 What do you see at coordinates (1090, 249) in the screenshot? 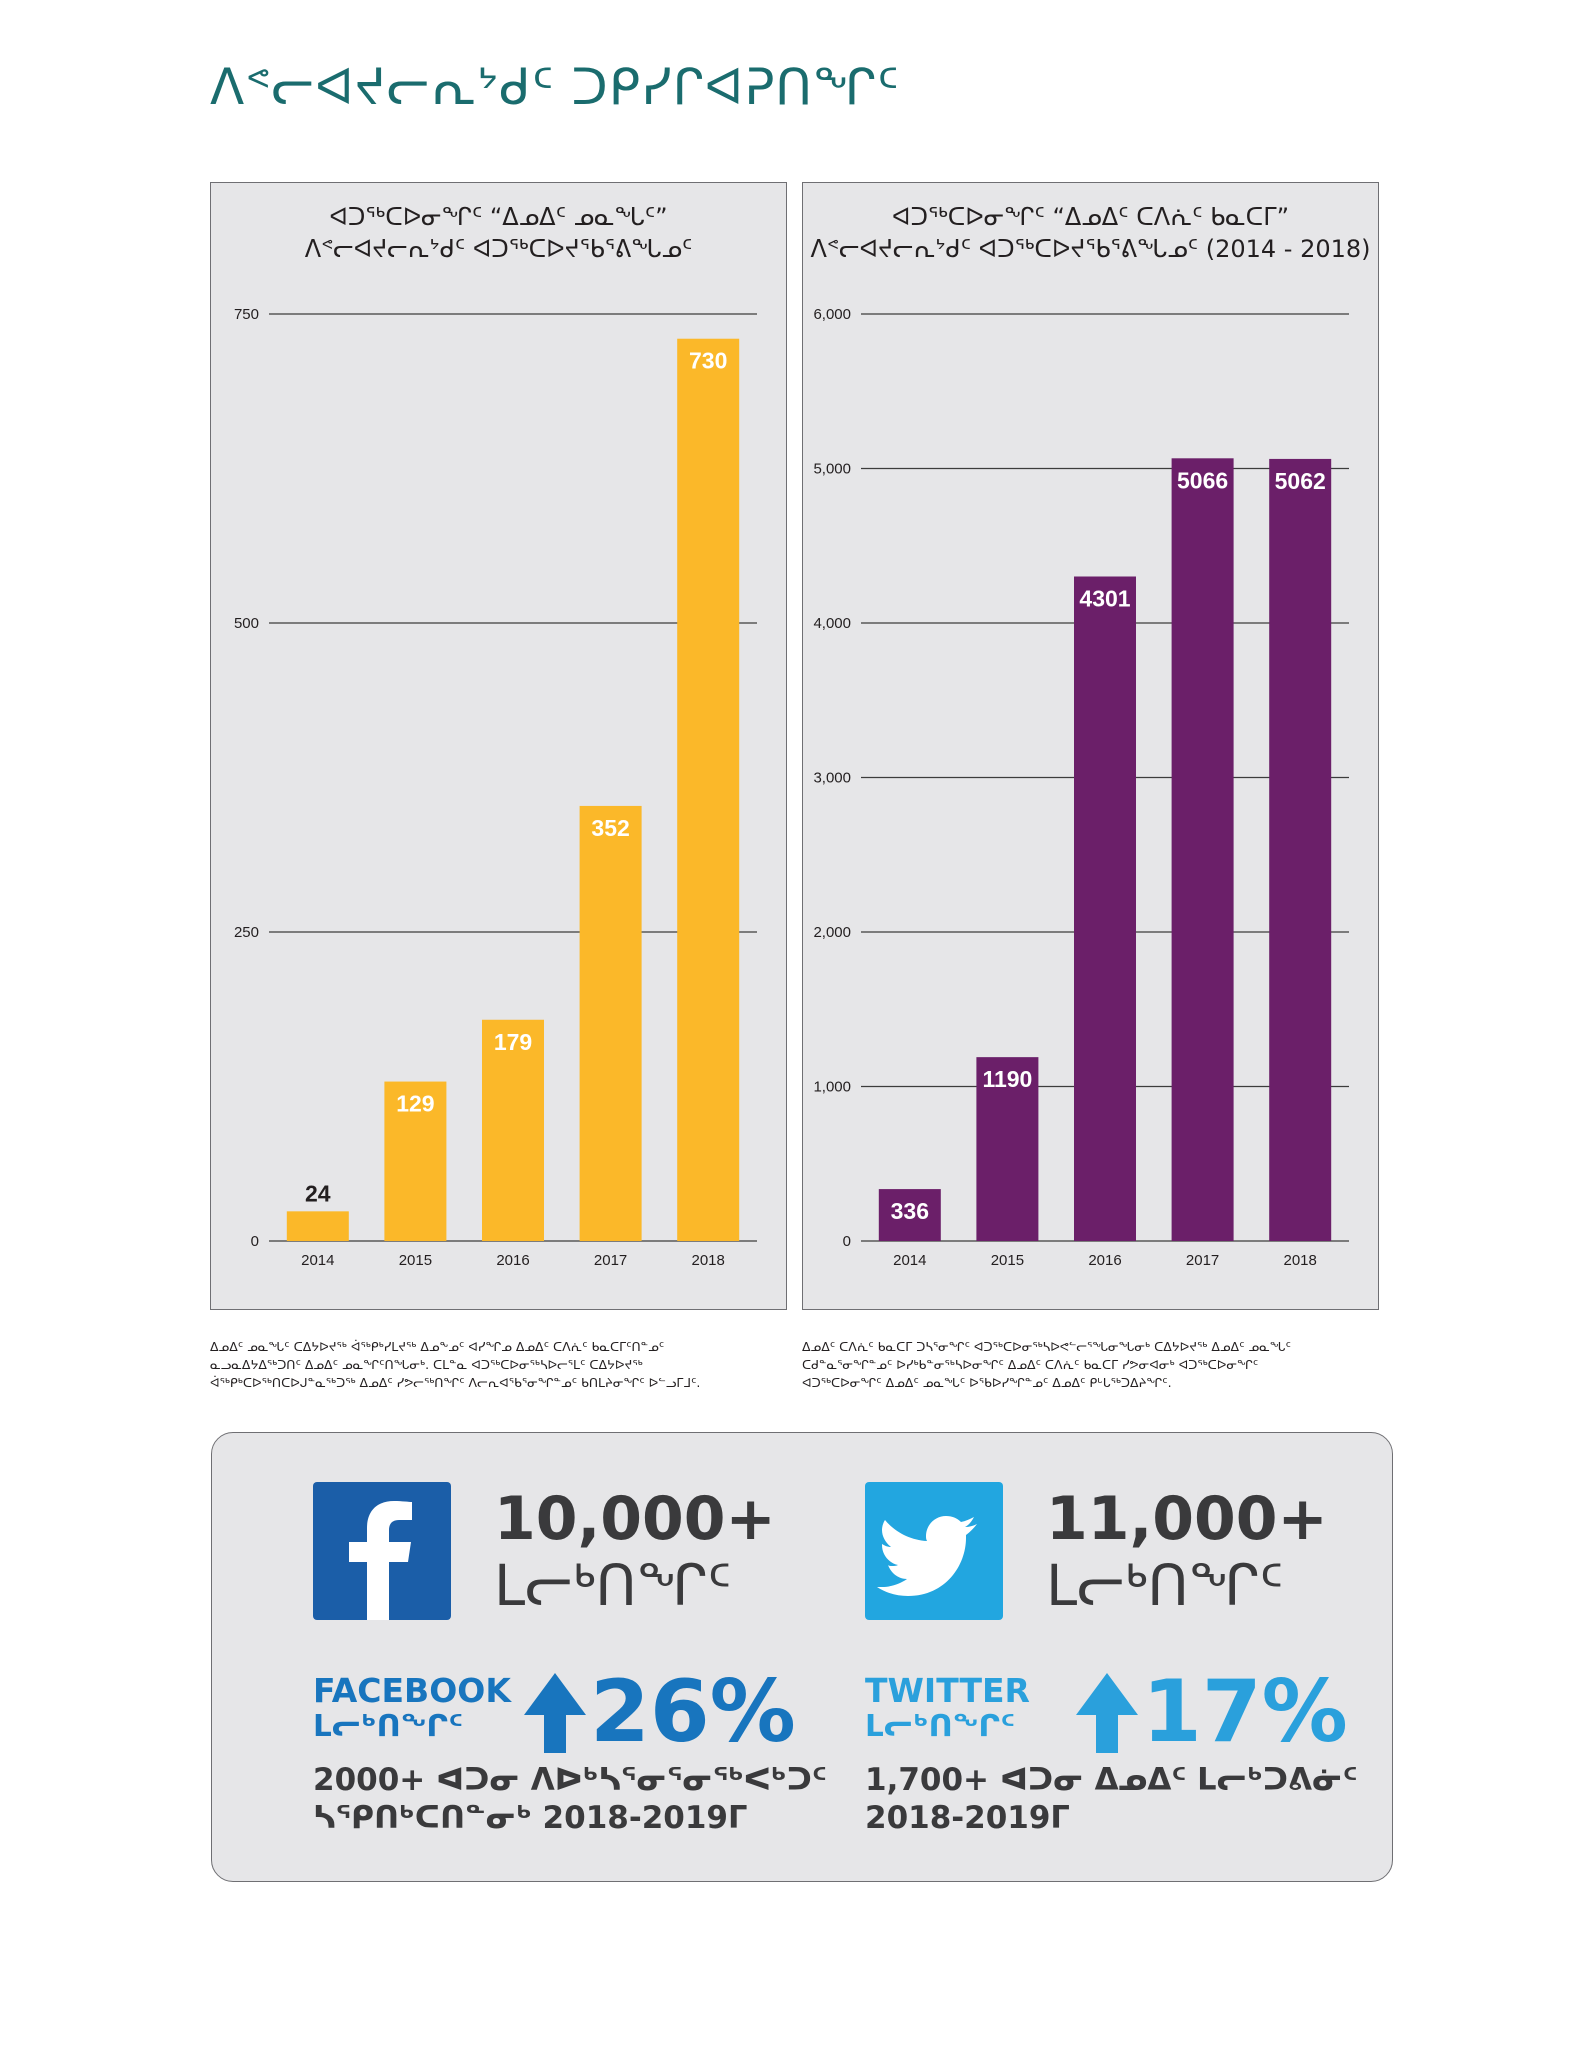
I see `chart-title-line: ᐱᕝᓕᐊᔪᓕᕆᔾᑯᑦ ᐊᑐᖅᑕᐅᔪᖃᕐᕕᖓᓄᑦ (2014 - 2018)` at bounding box center [1090, 249].